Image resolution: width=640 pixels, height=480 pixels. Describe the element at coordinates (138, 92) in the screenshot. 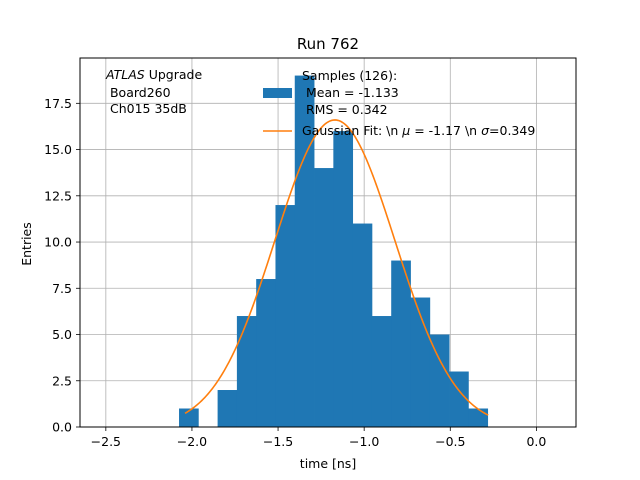

I see `annotation-line-2: Board260` at that location.